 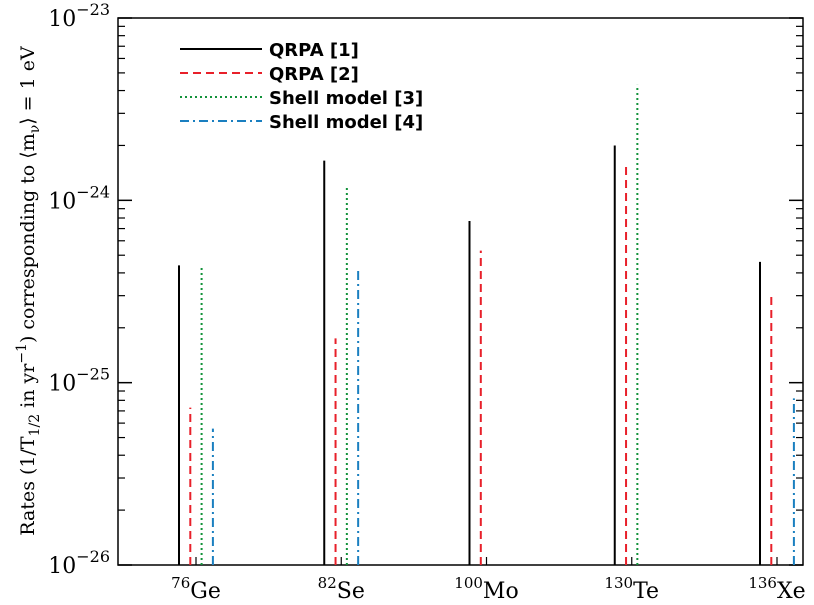 What do you see at coordinates (79, 198) in the screenshot?
I see `y-tick-label: 10−24` at bounding box center [79, 198].